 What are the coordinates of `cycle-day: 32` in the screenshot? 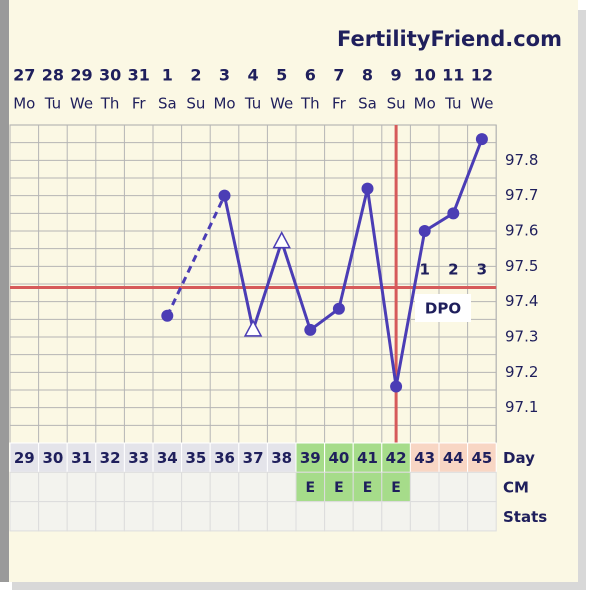 It's located at (110, 458).